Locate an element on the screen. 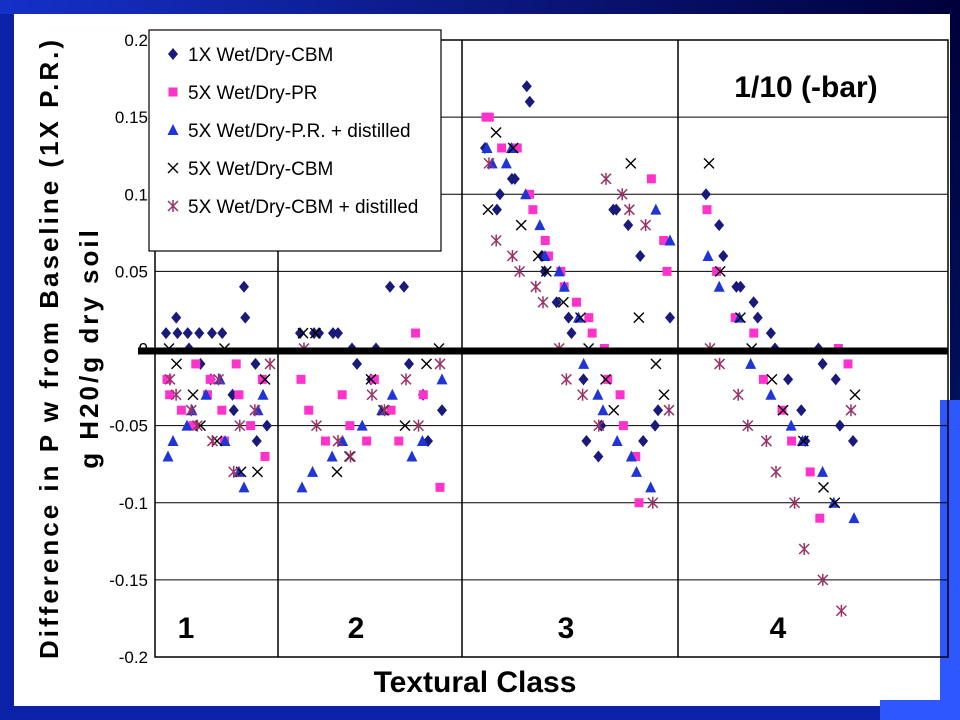 The width and height of the screenshot is (960, 720). y-tick-label: -0.05 is located at coordinates (128, 426).